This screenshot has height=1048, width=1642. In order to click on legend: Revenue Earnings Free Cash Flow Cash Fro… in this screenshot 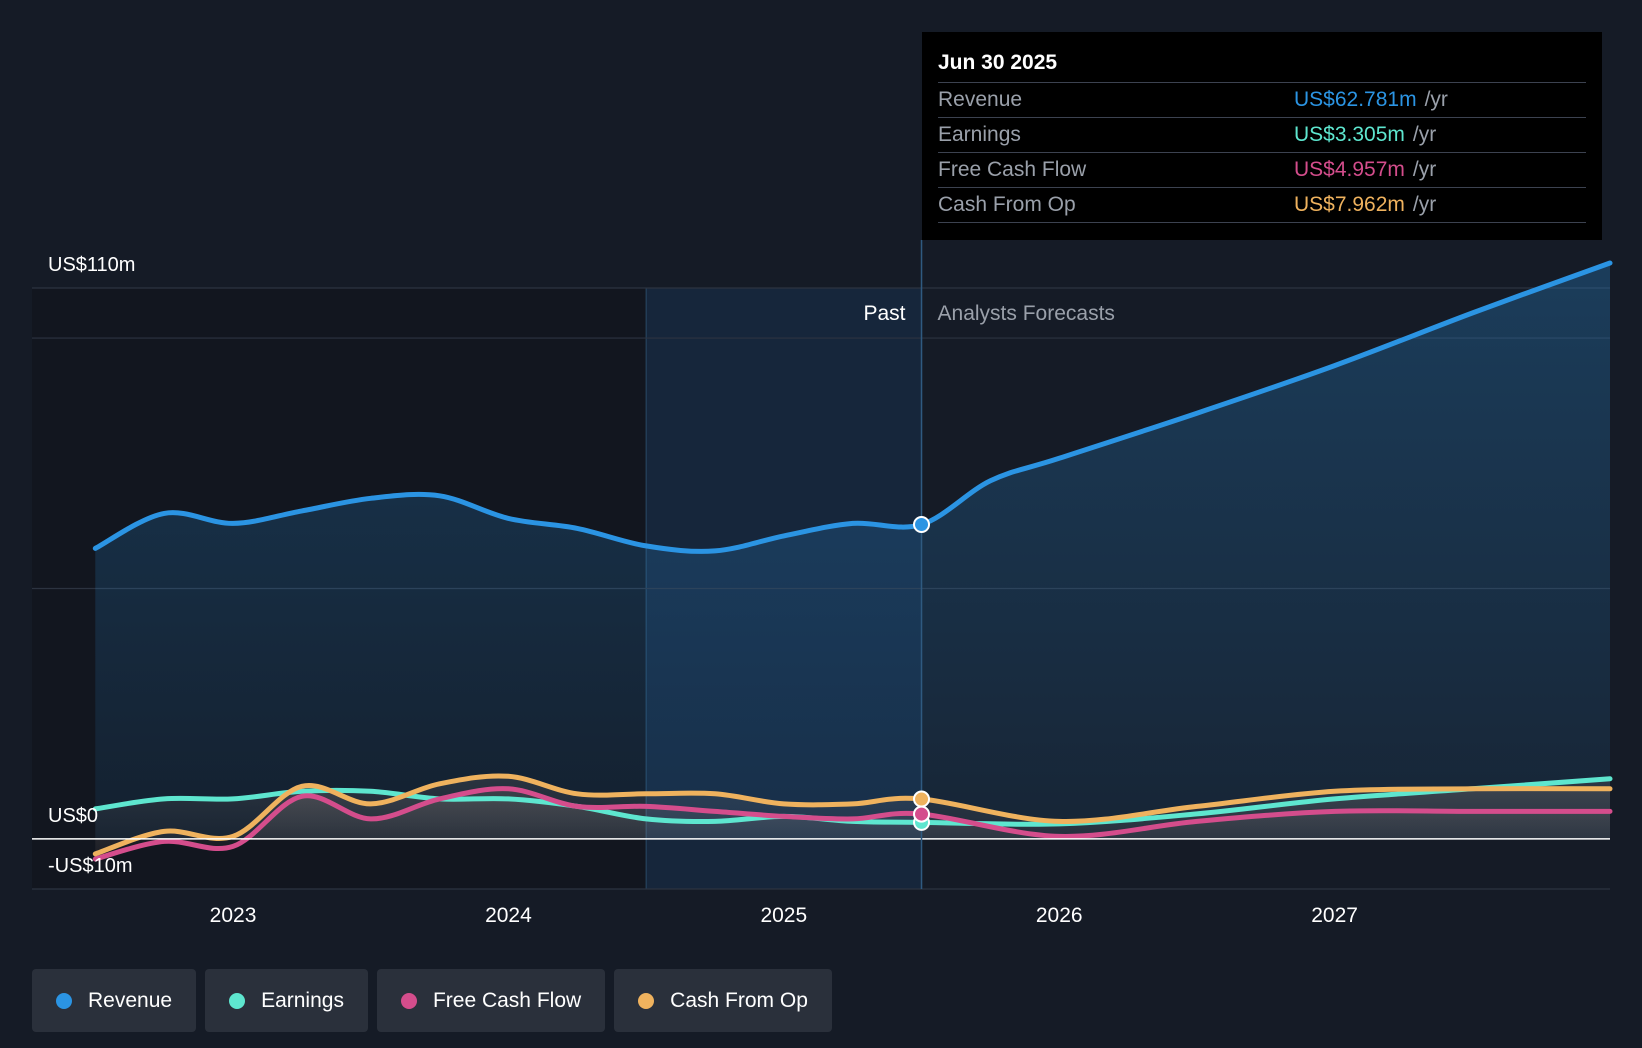, I will do `click(432, 1000)`.